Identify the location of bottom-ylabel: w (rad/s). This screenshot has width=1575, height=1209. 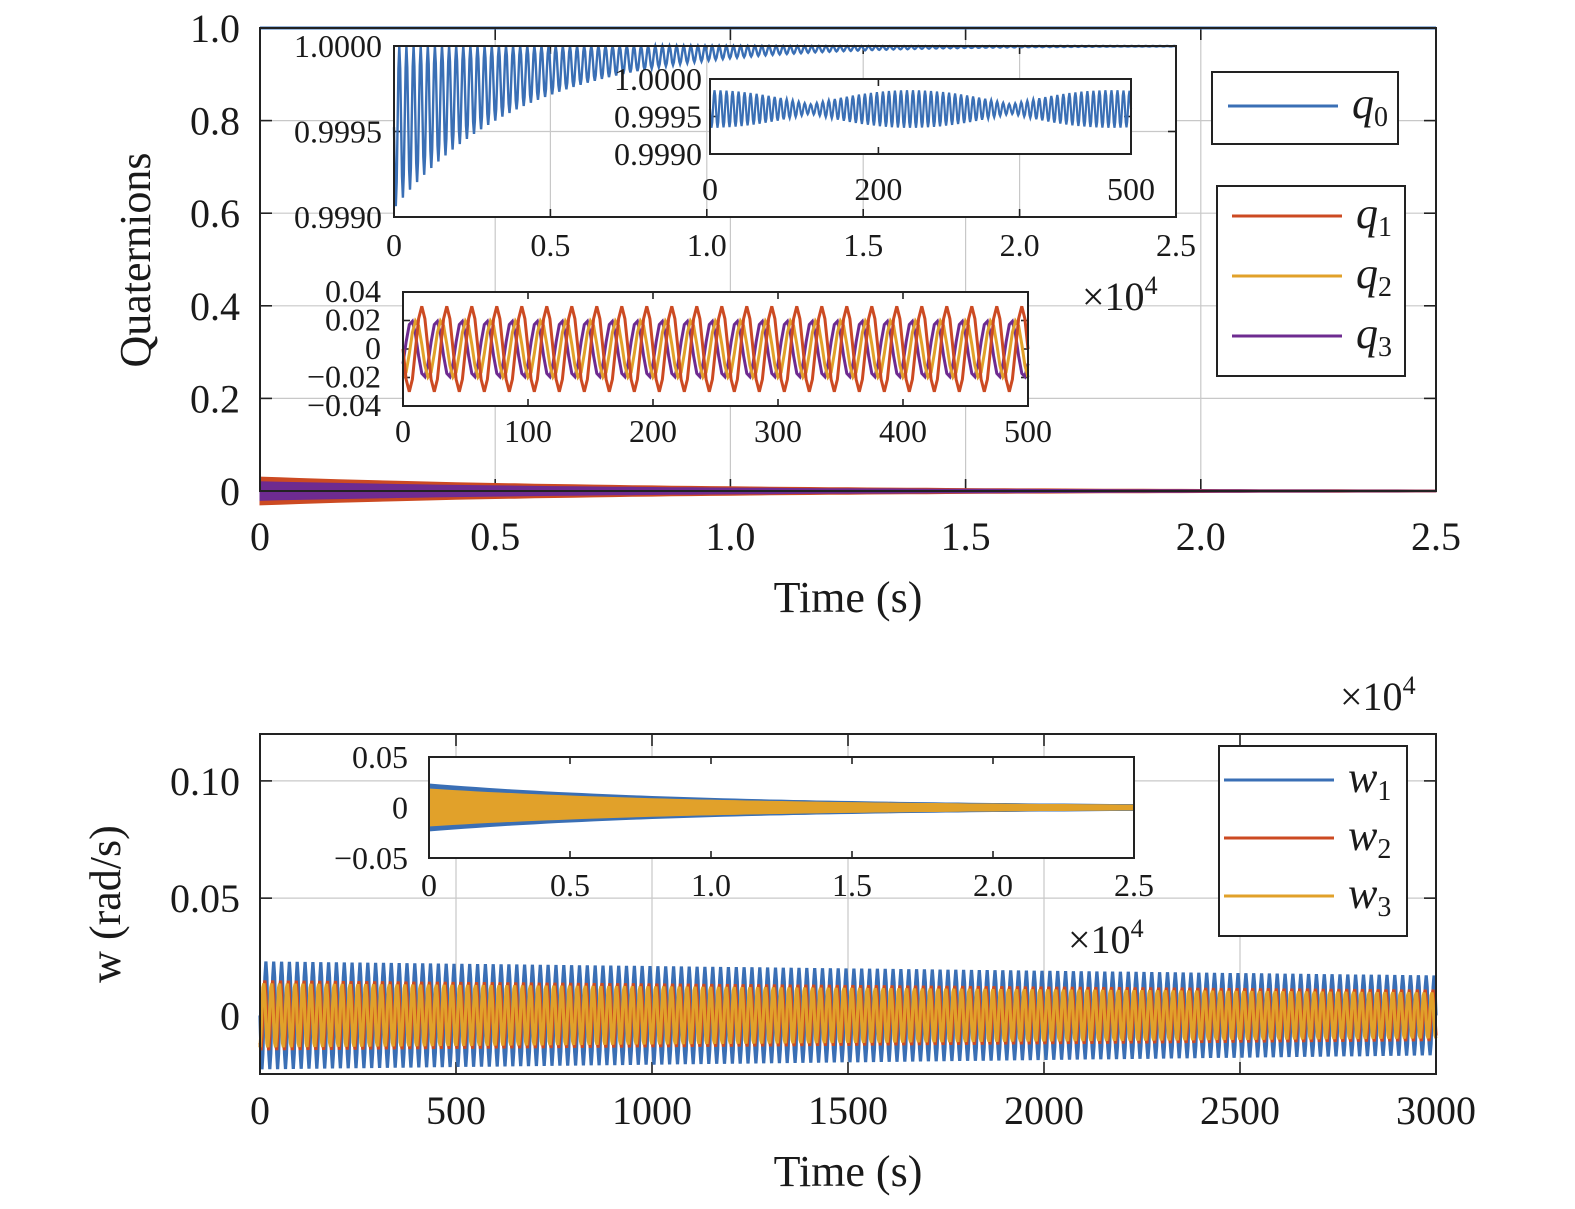
(105, 904).